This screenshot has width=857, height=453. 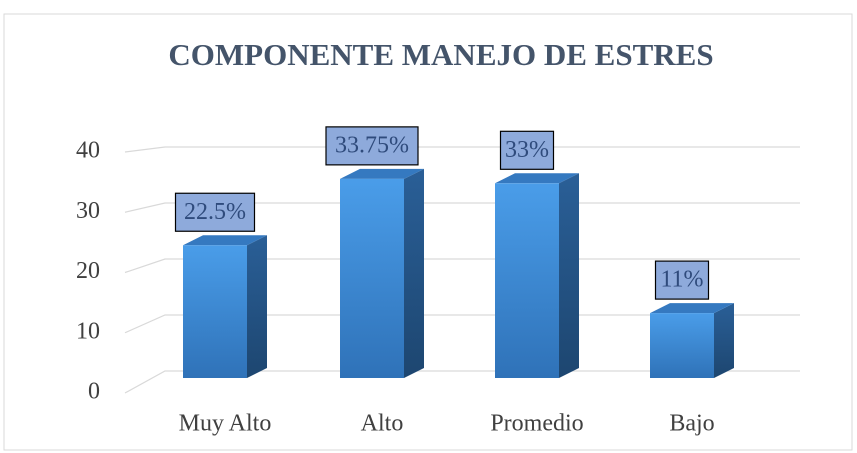 What do you see at coordinates (691, 424) in the screenshot?
I see `x-tick-label: Bajo` at bounding box center [691, 424].